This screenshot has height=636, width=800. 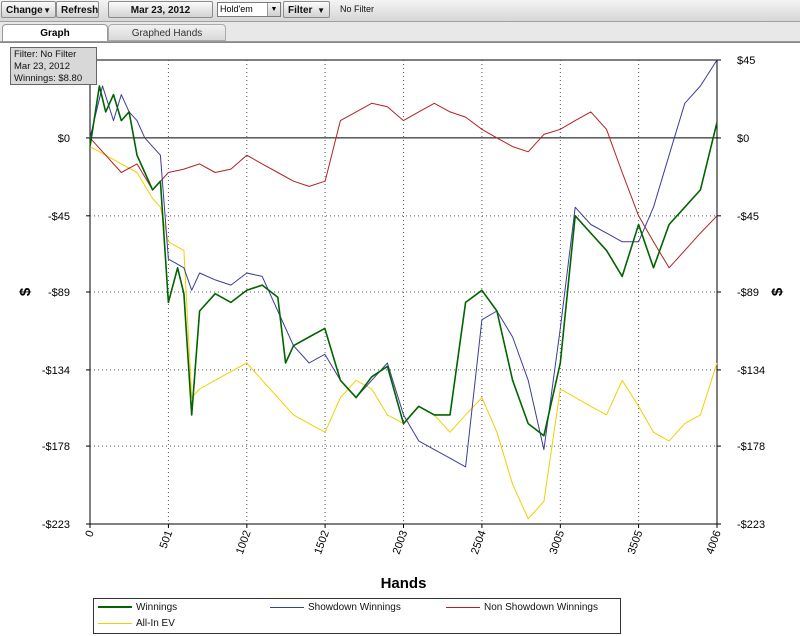 I want to click on y-tick-label-left: -$45, so click(x=59, y=217).